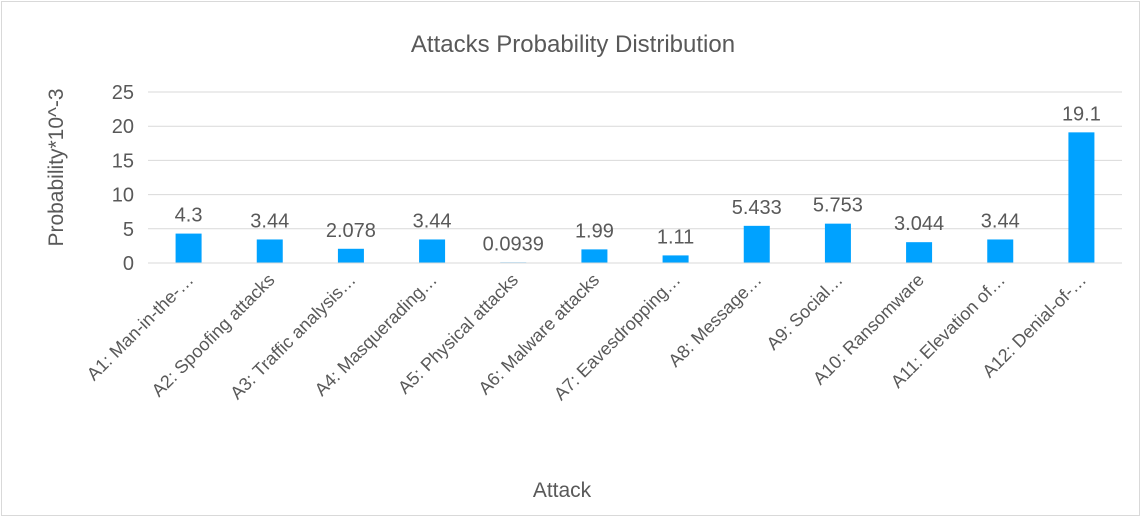 The width and height of the screenshot is (1143, 519). Describe the element at coordinates (128, 230) in the screenshot. I see `y-tick-label: 5` at that location.